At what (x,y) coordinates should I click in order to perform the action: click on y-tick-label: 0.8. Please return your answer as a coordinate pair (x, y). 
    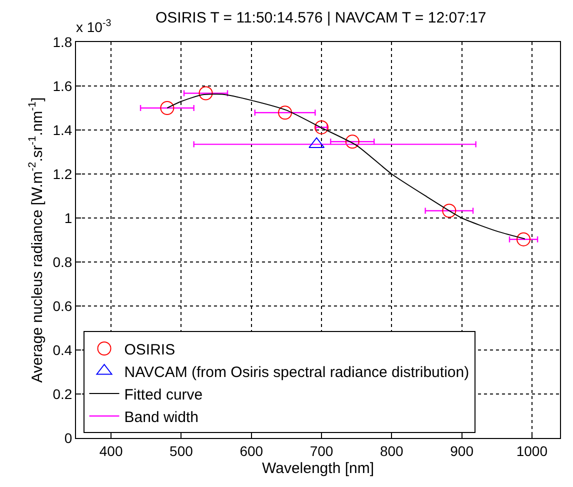
    Looking at the image, I should click on (62, 262).